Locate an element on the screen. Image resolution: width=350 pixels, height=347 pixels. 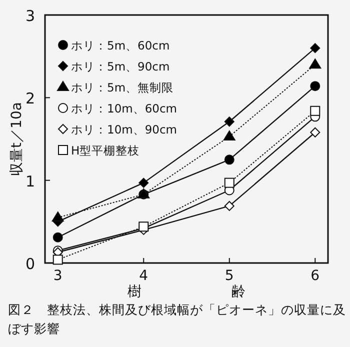
caption: 図２ 整枝法、株間及び根域幅が「ピオーネ」の収量に及ぼす影響 is located at coordinates (176, 319).